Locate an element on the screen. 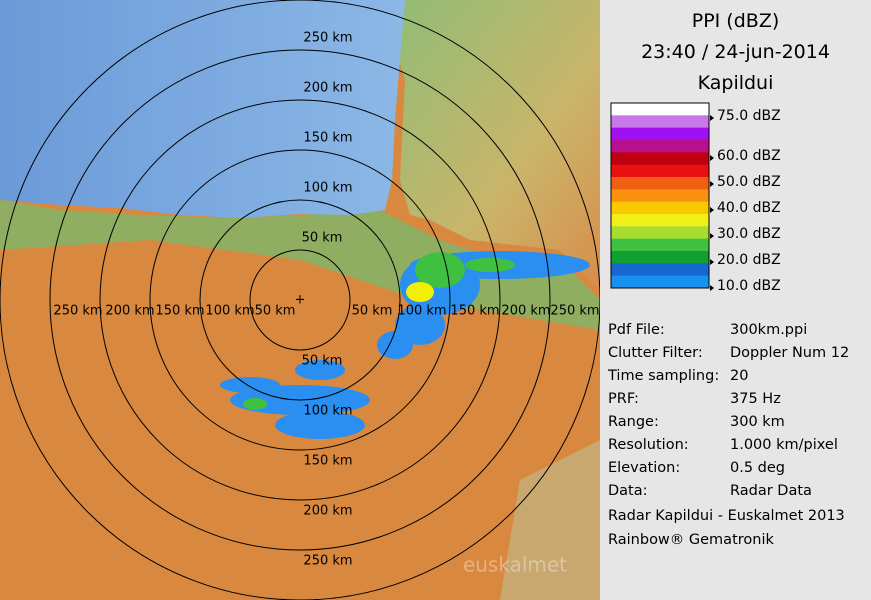 This screenshot has width=871, height=600. info-row: Resolution: 1.000 km/pixel is located at coordinates (723, 445).